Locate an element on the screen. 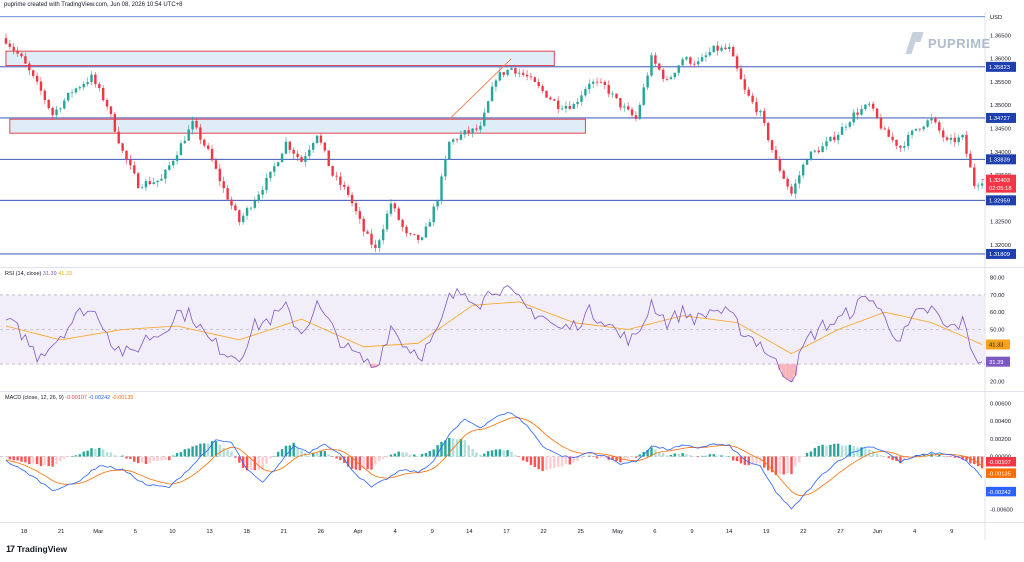  rsi-oversold-fill is located at coordinates (787, 372).